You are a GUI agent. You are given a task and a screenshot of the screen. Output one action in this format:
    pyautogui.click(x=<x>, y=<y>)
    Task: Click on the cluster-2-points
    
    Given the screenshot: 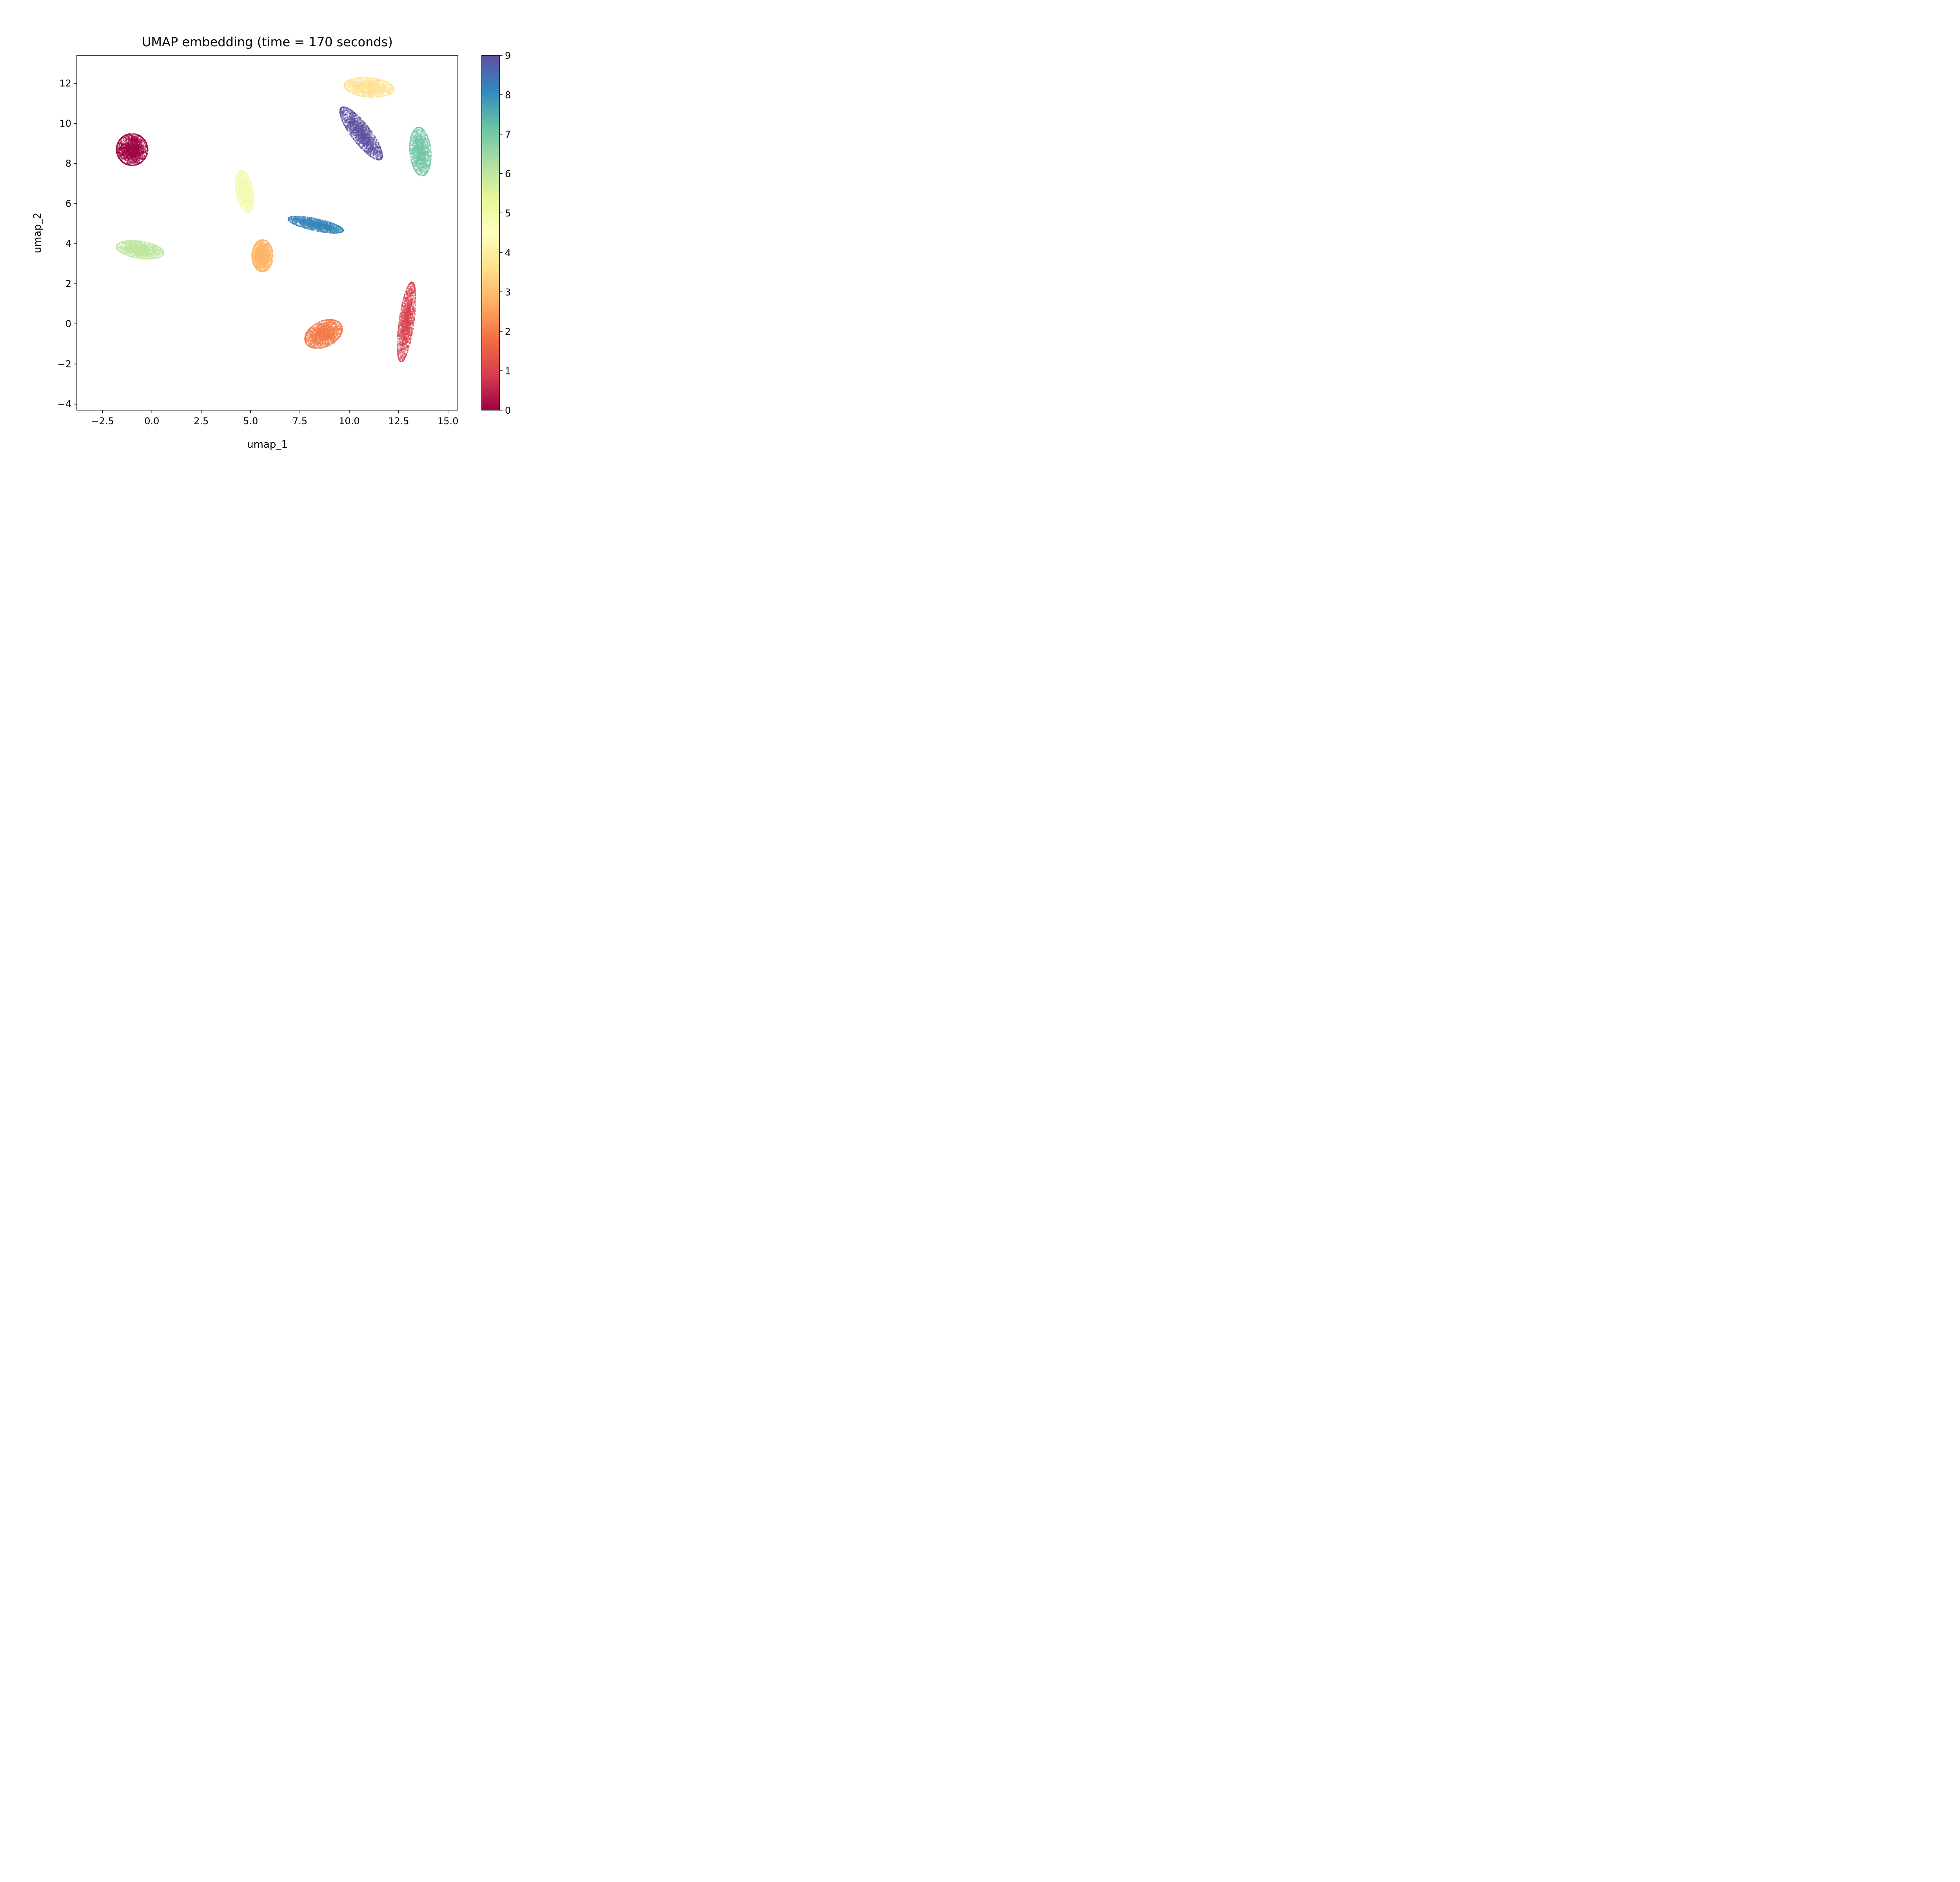 What is the action you would take?
    pyautogui.click(x=323, y=334)
    